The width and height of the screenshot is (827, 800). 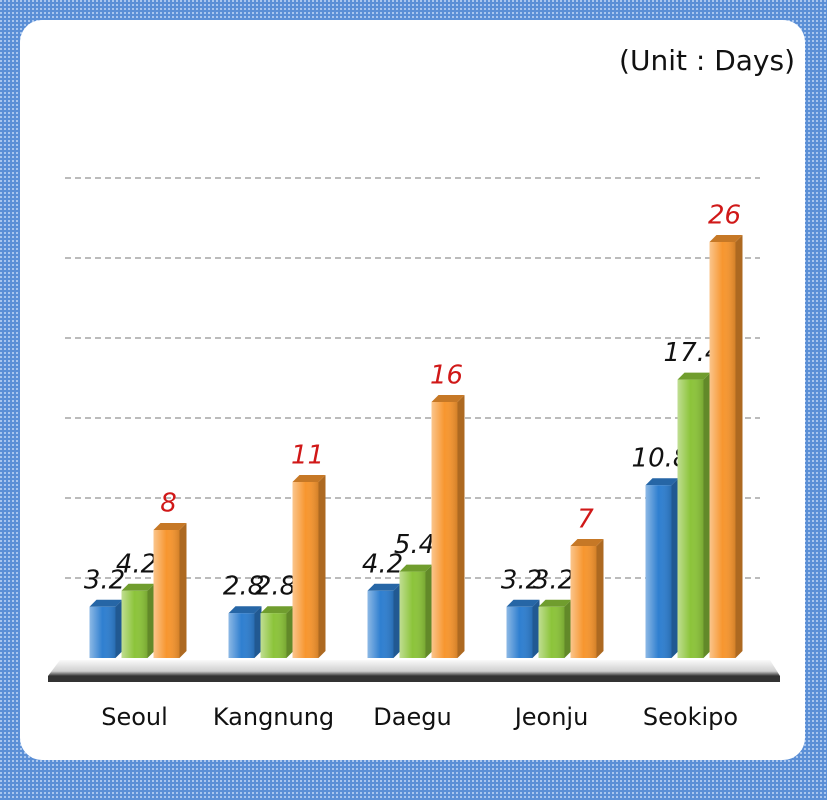 I want to click on platform-edge, so click(x=414, y=679).